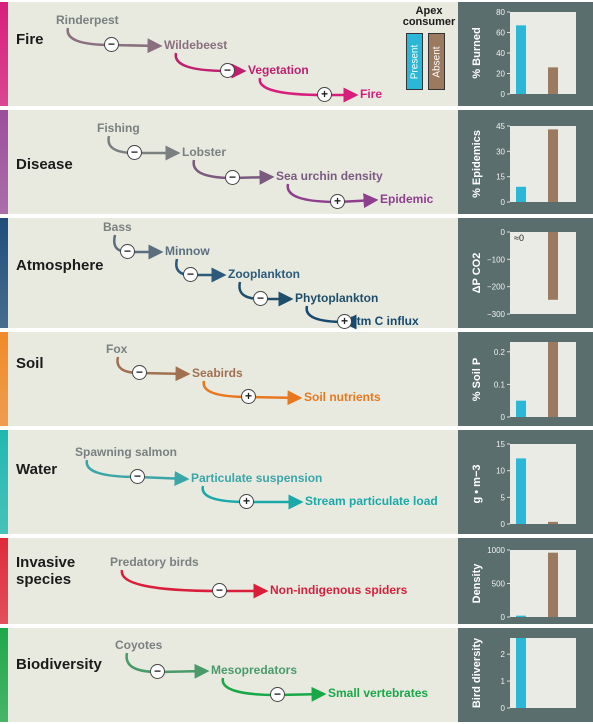 This screenshot has width=593, height=724. What do you see at coordinates (30, 39) in the screenshot?
I see `panel-title: Fire` at bounding box center [30, 39].